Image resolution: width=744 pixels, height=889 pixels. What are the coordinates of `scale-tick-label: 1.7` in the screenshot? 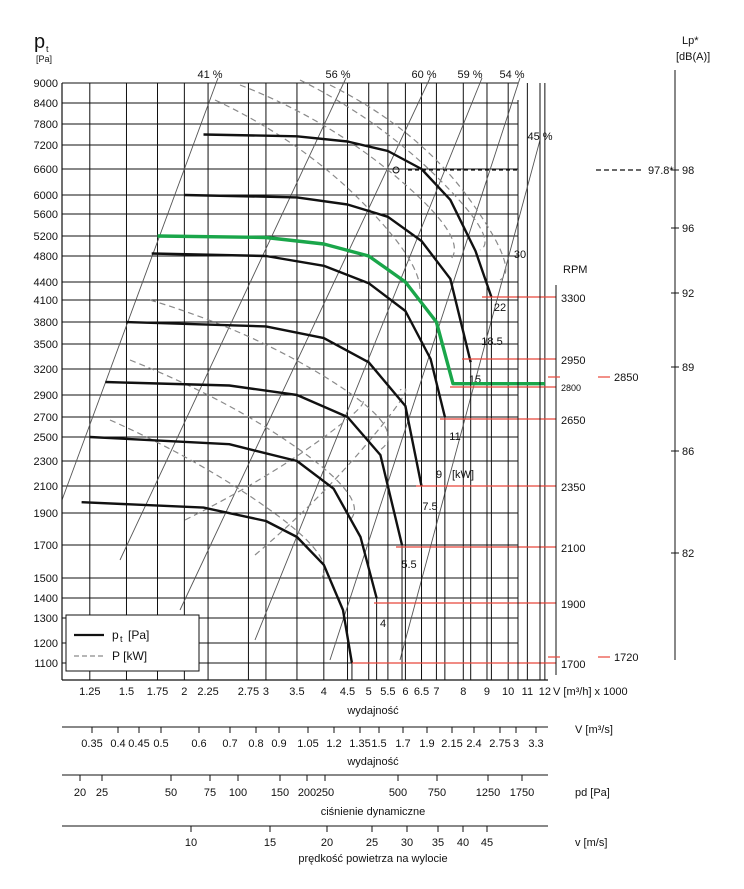 It's located at (402, 744).